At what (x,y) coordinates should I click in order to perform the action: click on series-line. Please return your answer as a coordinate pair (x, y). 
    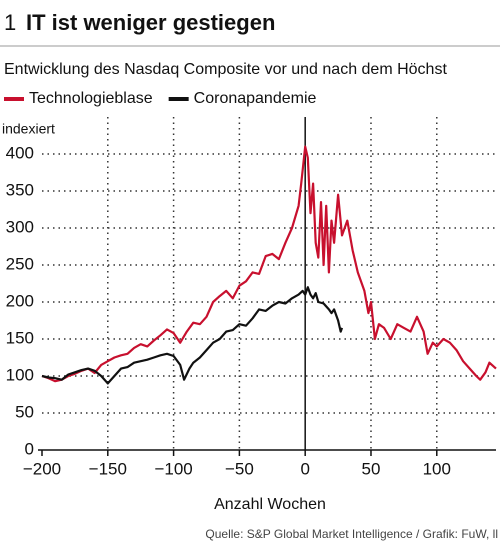
    Looking at the image, I should click on (192, 335).